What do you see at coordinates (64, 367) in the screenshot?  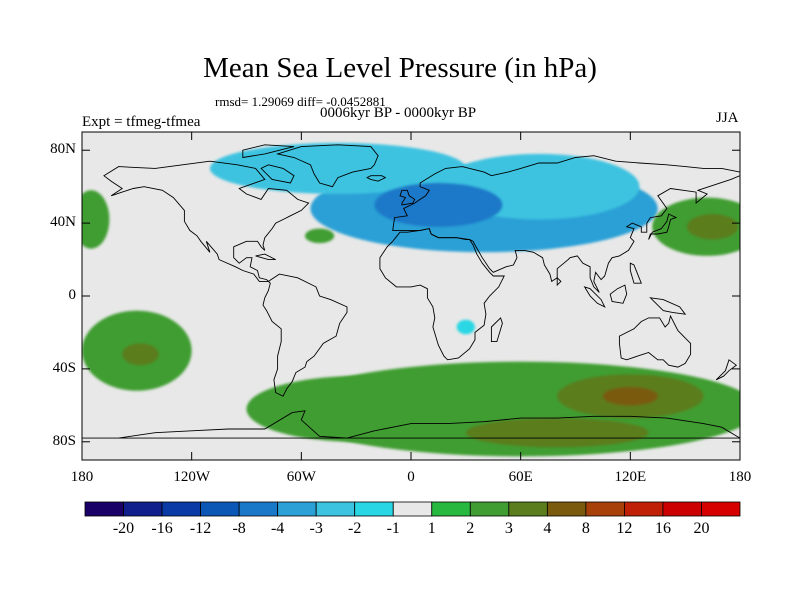 I see `latitude-label: 40S` at bounding box center [64, 367].